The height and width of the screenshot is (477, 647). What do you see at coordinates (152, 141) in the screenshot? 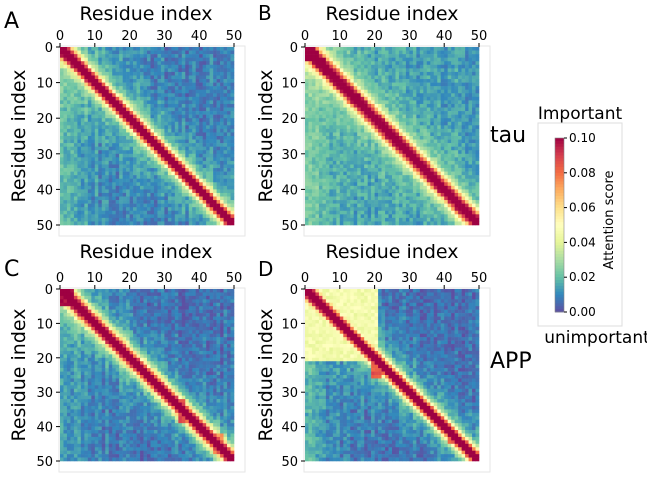
I see `panel-frame` at bounding box center [152, 141].